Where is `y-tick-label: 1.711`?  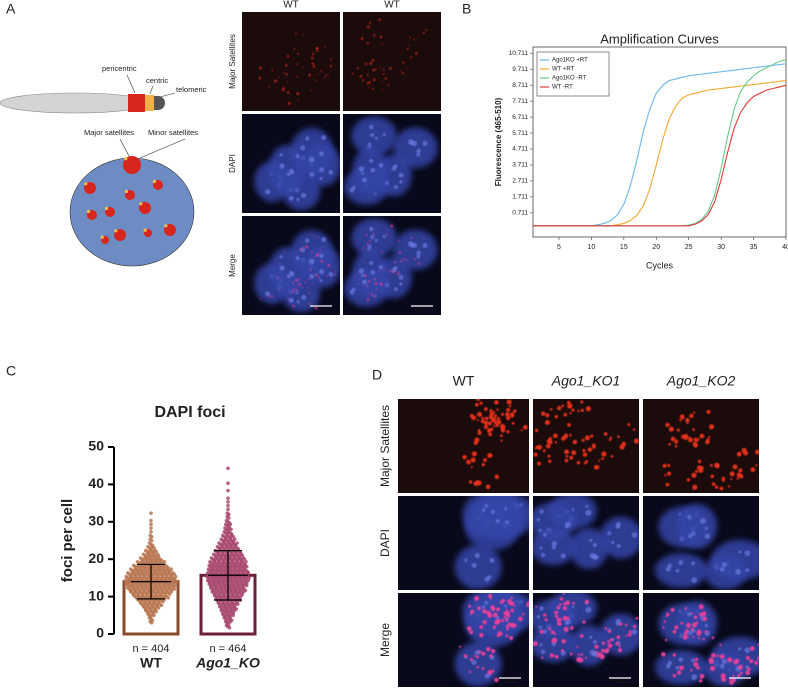 y-tick-label: 1.711 is located at coordinates (520, 197).